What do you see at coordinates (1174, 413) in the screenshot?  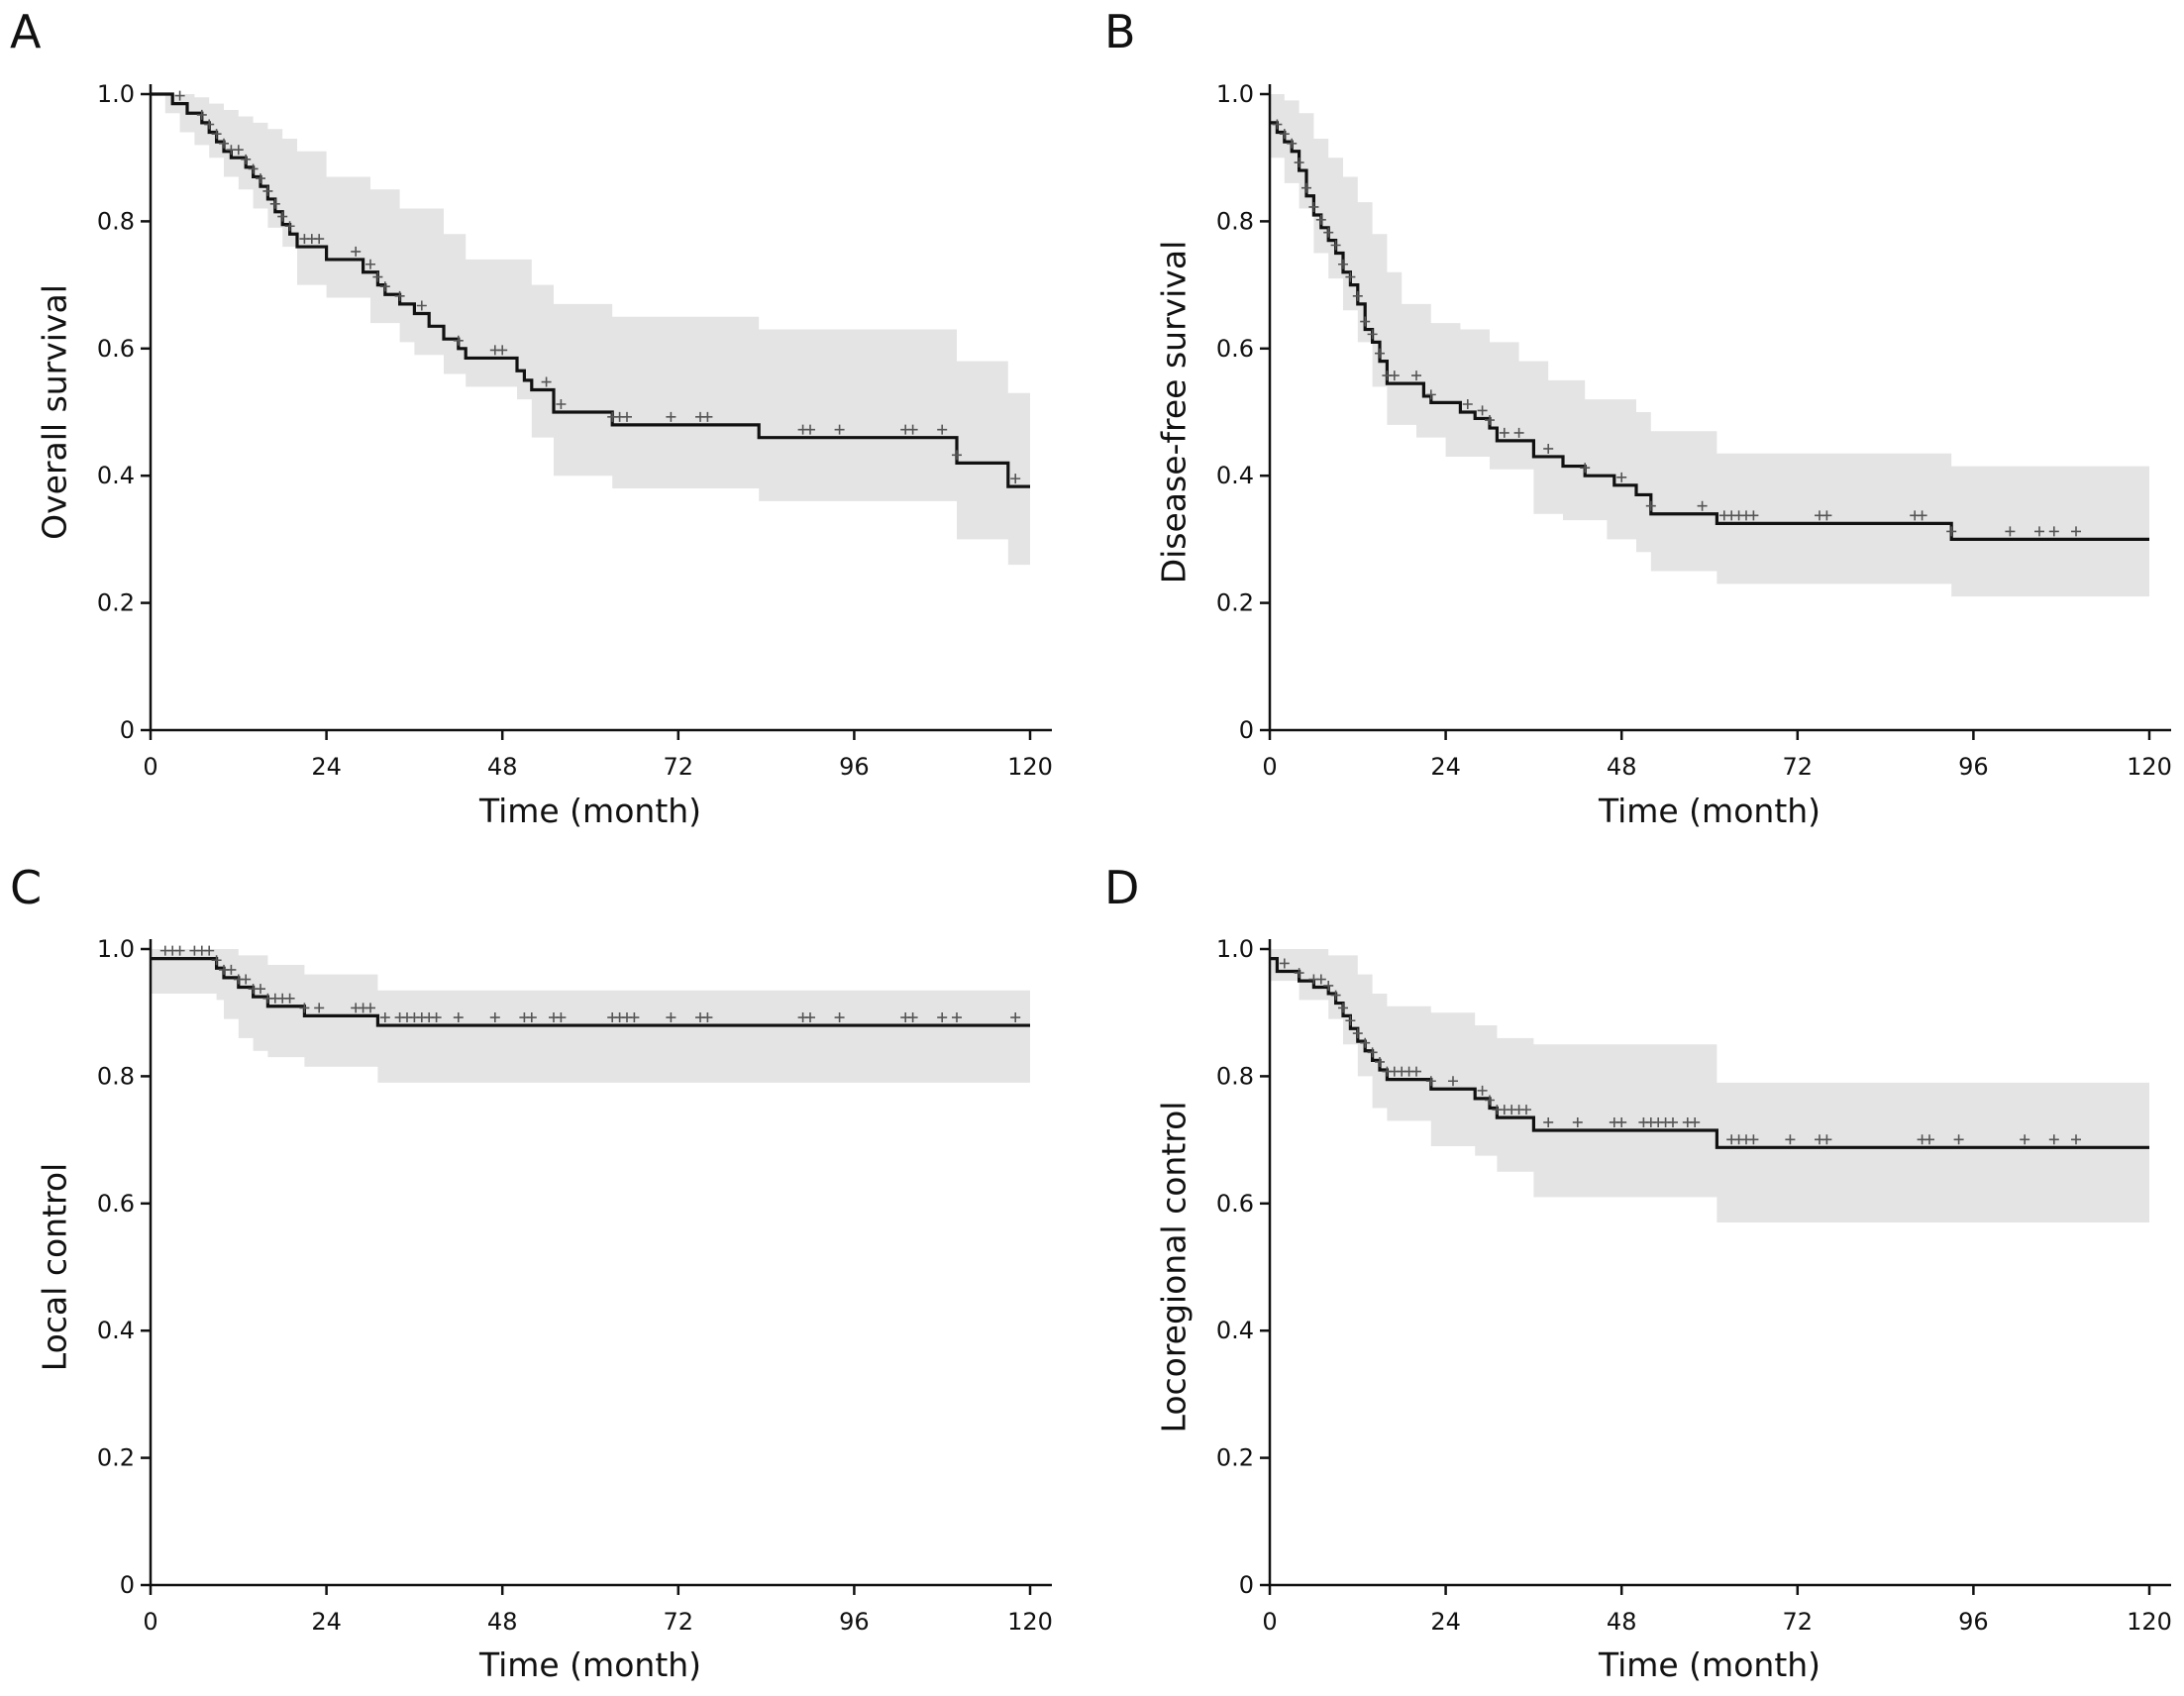 I see `y-axis-title: Disease-free survival` at bounding box center [1174, 413].